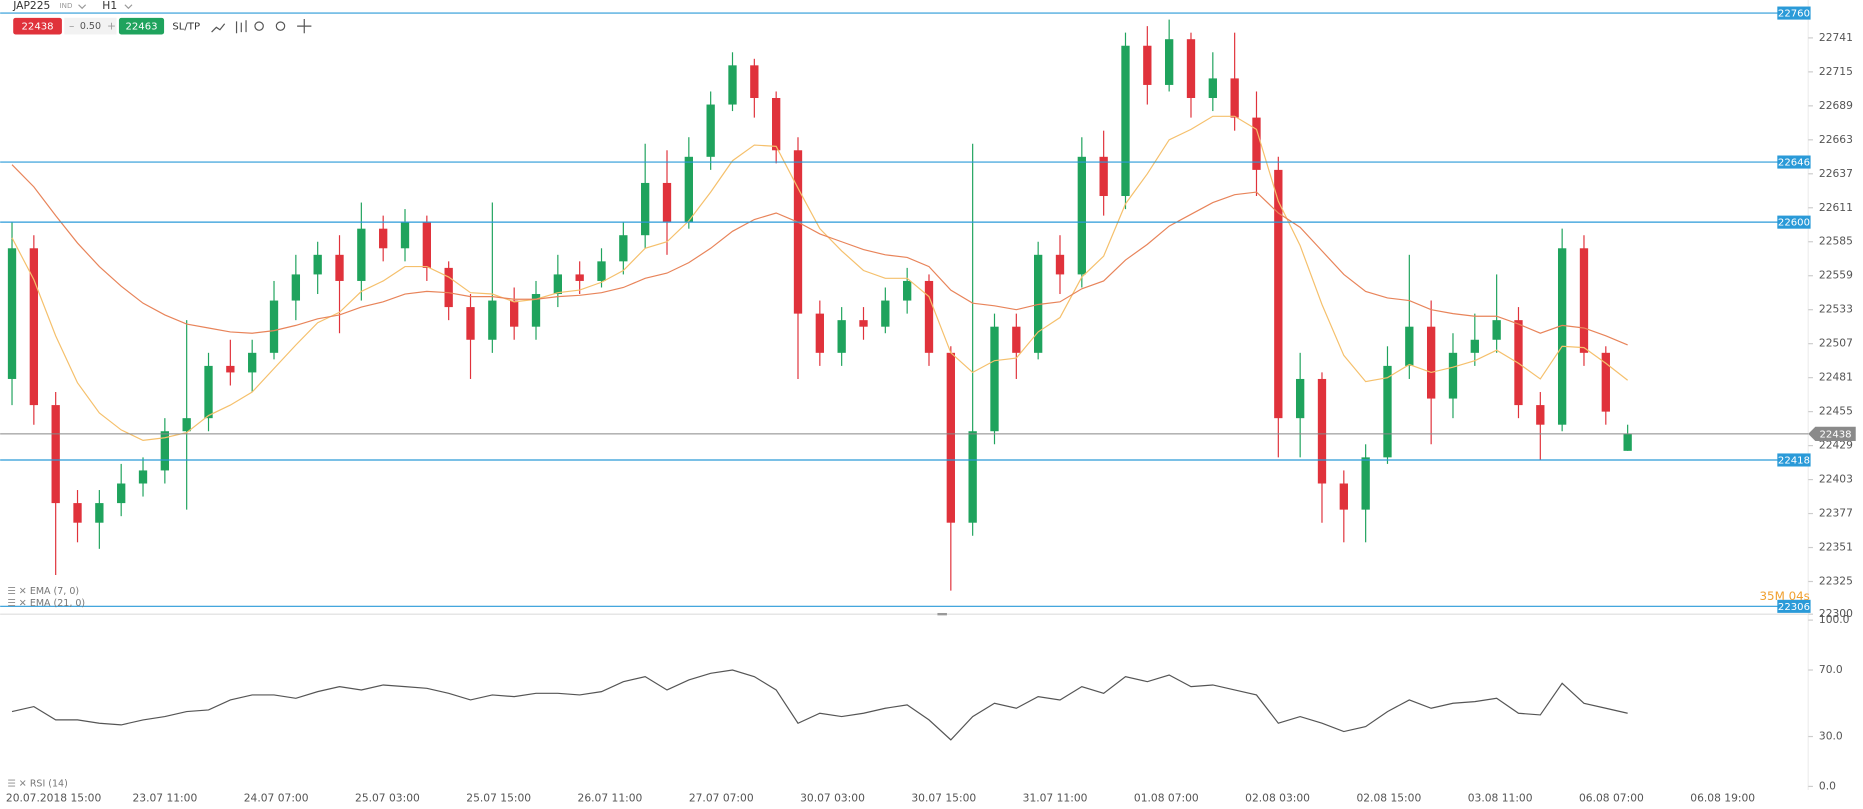 This screenshot has height=809, width=1863. I want to click on zoom-in-icon, so click(280, 26).